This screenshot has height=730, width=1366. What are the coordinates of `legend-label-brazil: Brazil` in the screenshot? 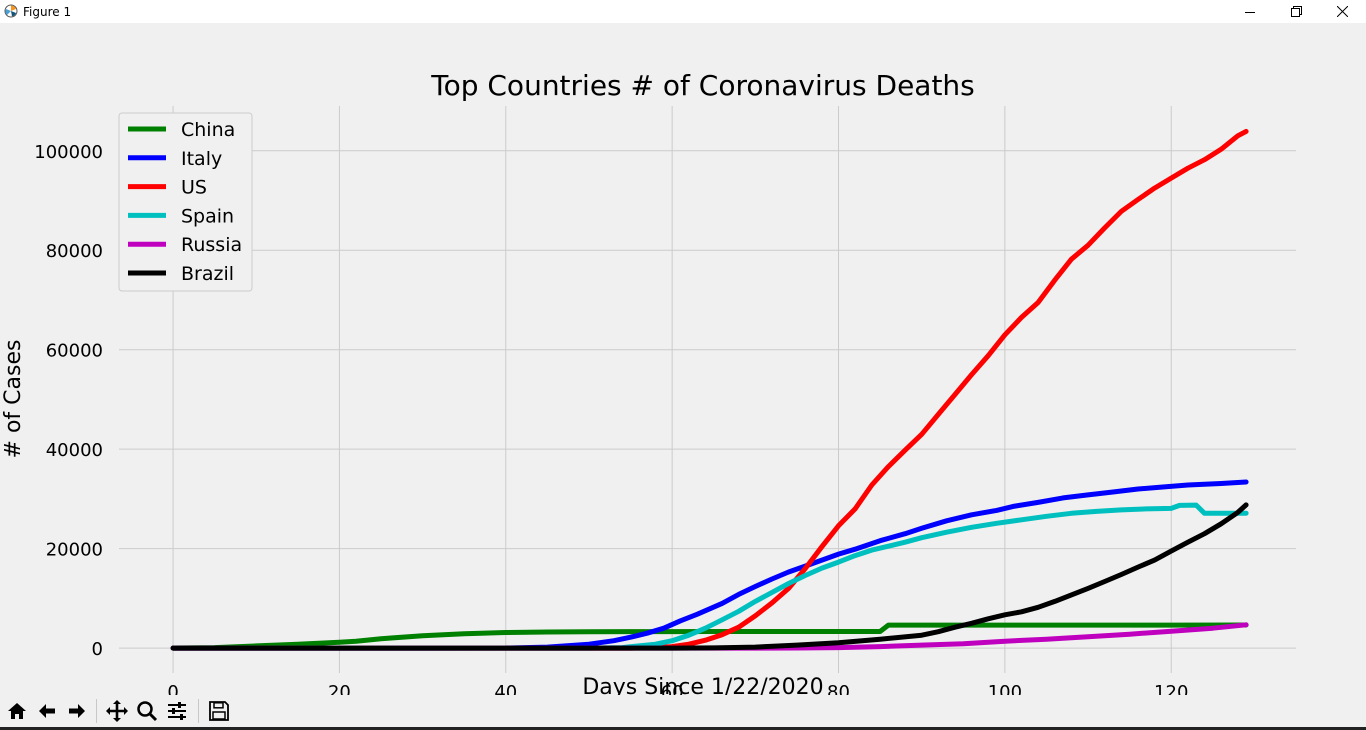 It's located at (207, 274).